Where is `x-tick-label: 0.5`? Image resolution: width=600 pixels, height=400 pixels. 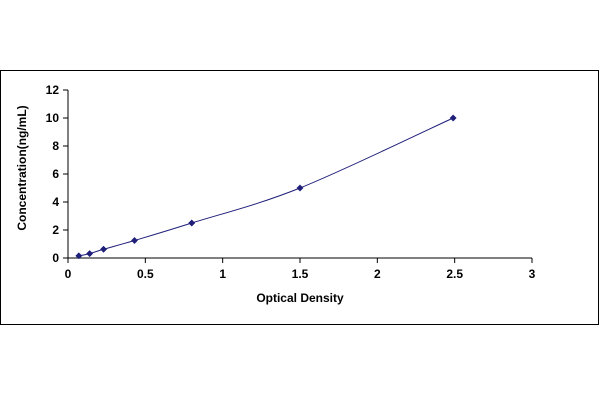 x-tick-label: 0.5 is located at coordinates (145, 274).